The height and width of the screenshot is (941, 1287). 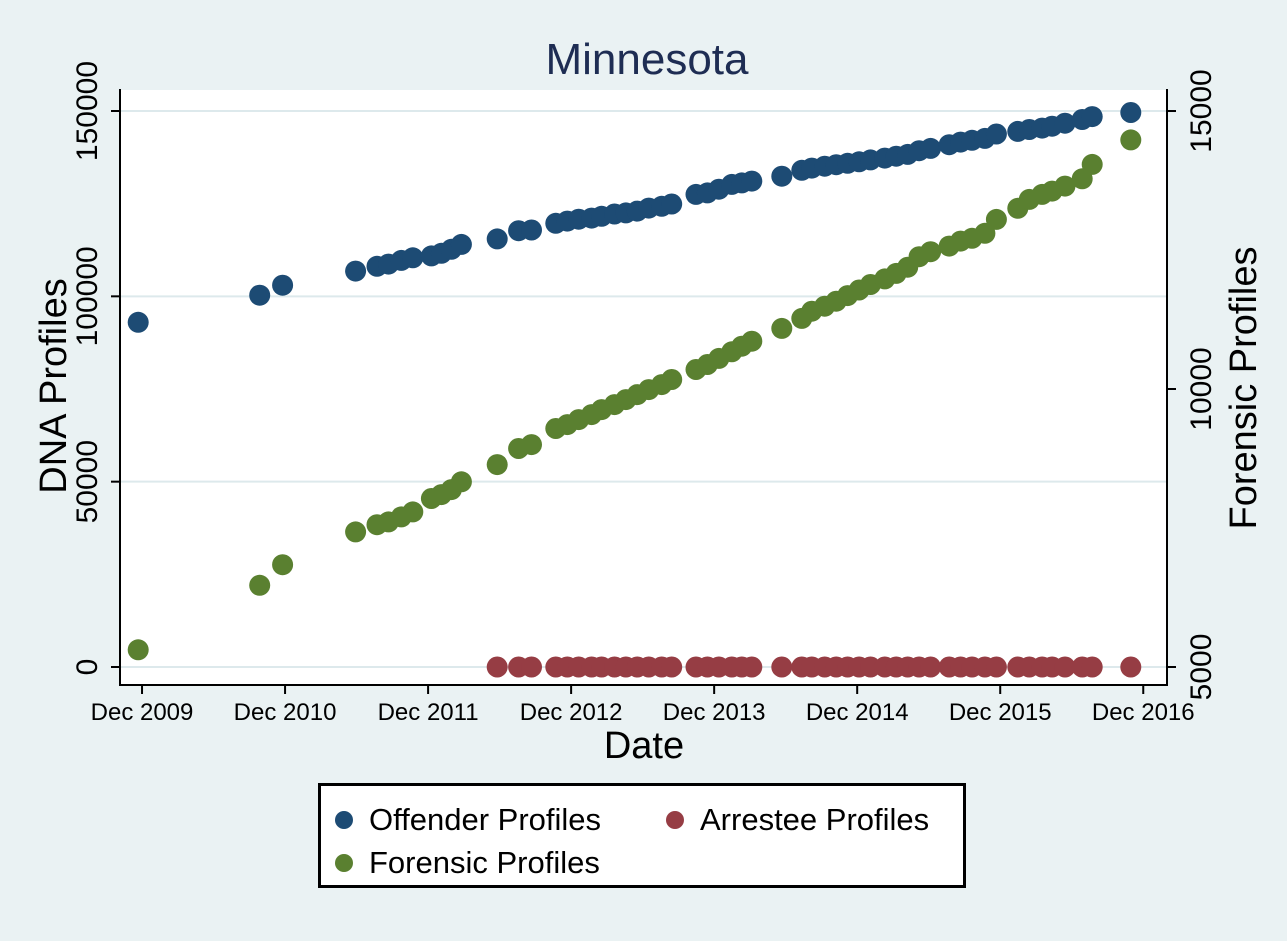 I want to click on y-left-tick-label: 50000, so click(x=87, y=481).